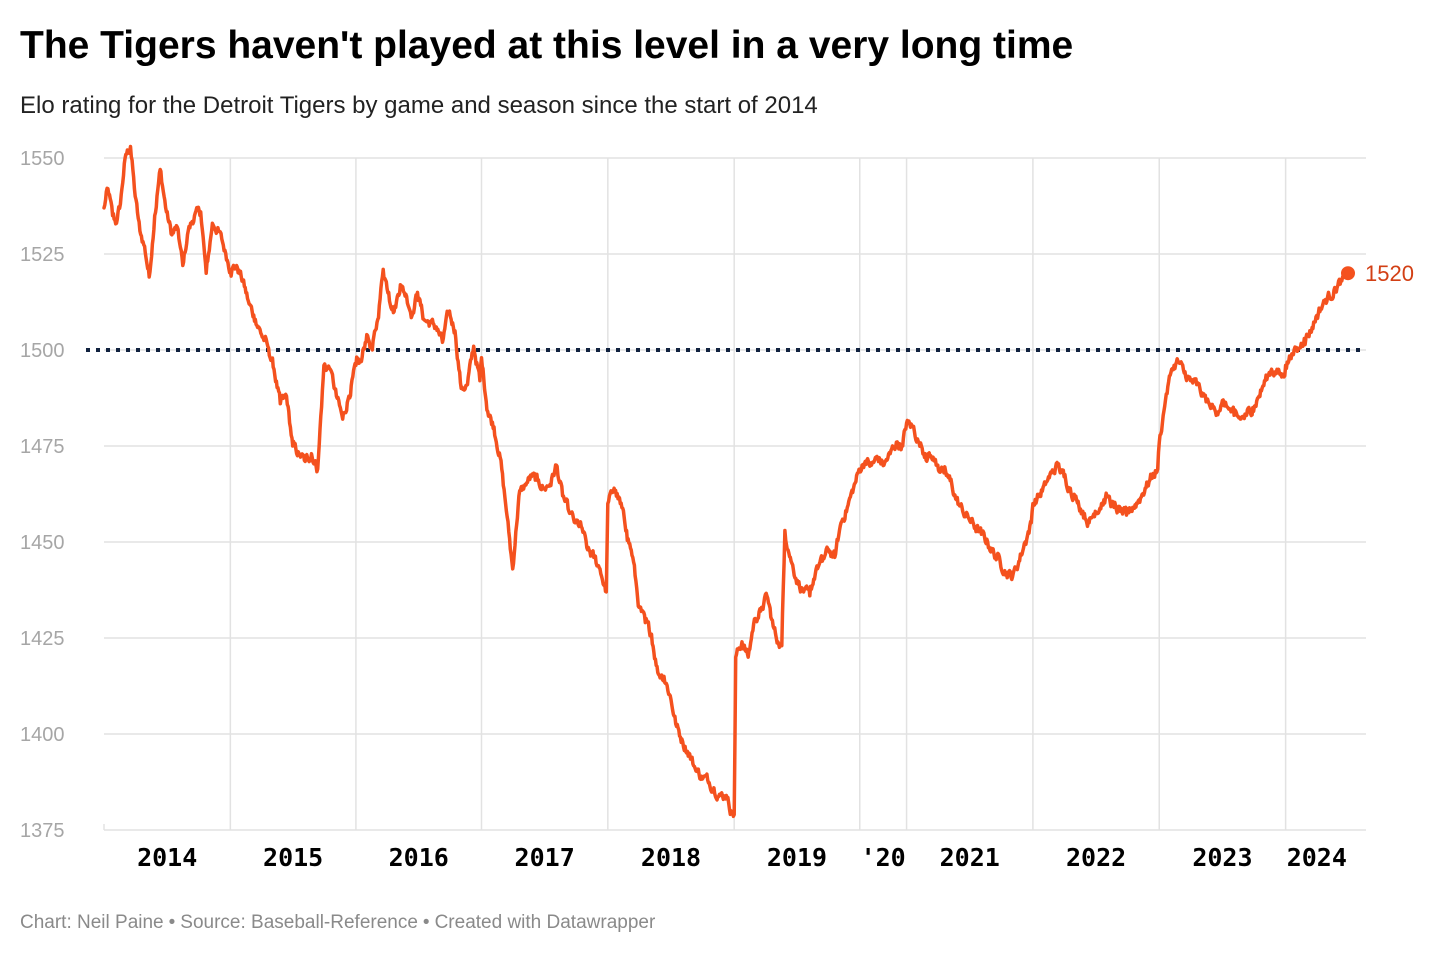  What do you see at coordinates (42, 159) in the screenshot?
I see `y-tick-label: 1550` at bounding box center [42, 159].